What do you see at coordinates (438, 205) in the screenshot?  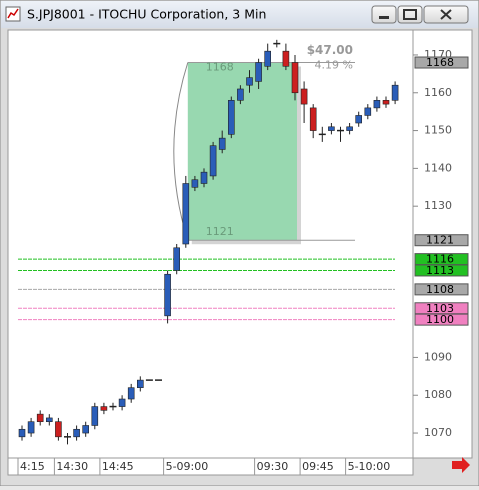 I see `y-tick-label: 1130` at bounding box center [438, 205].